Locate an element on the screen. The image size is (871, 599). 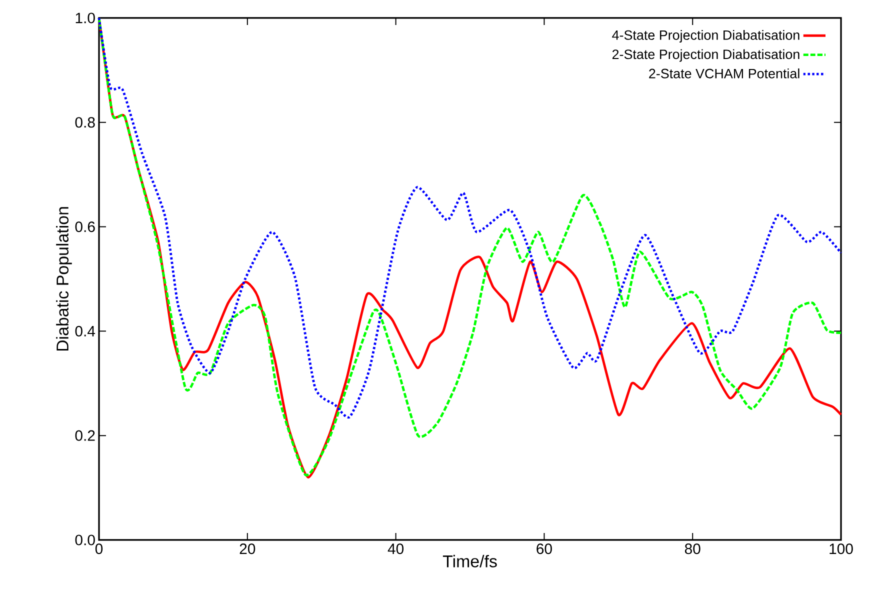
y-tick-label: 1.0 is located at coordinates (85, 18).